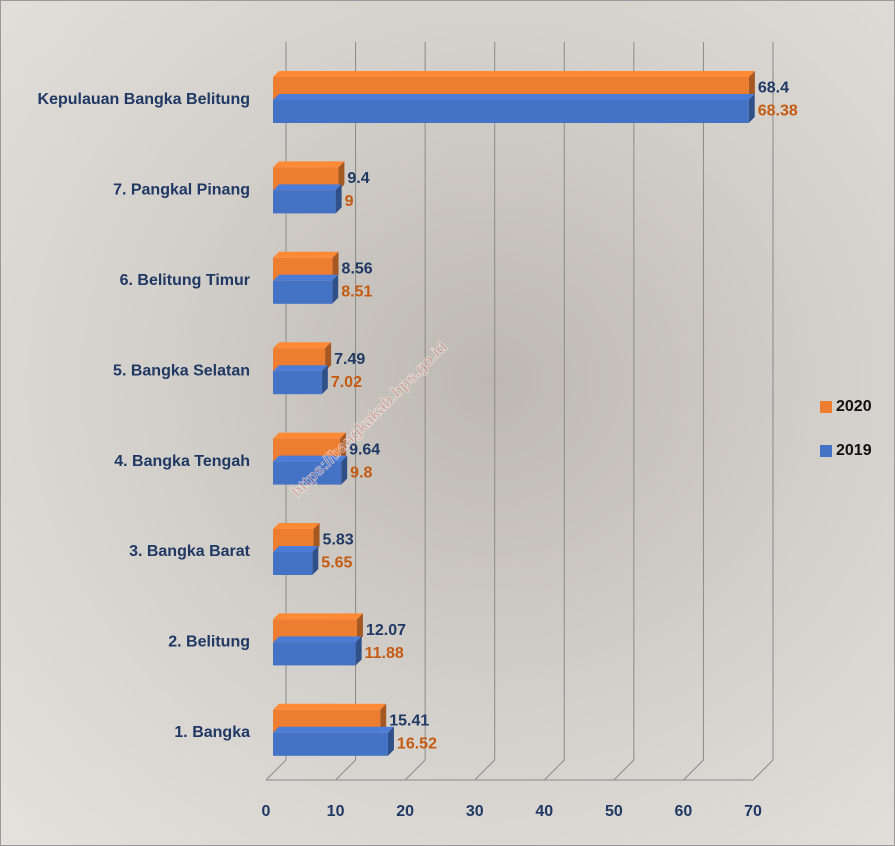  What do you see at coordinates (778, 111) in the screenshot?
I see `data-label: 68.38` at bounding box center [778, 111].